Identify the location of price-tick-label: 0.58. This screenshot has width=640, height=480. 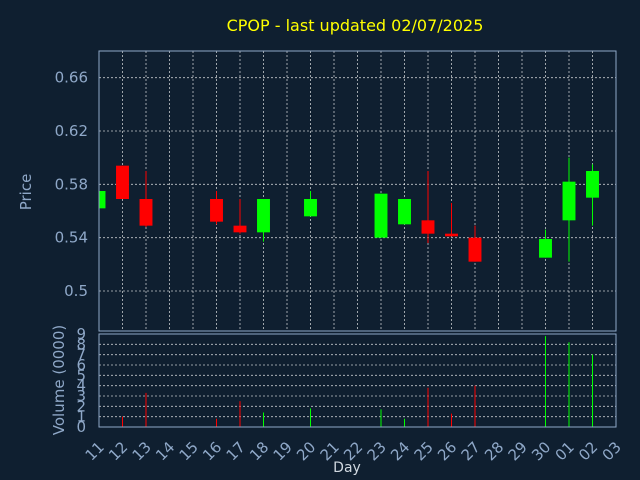
(71, 184).